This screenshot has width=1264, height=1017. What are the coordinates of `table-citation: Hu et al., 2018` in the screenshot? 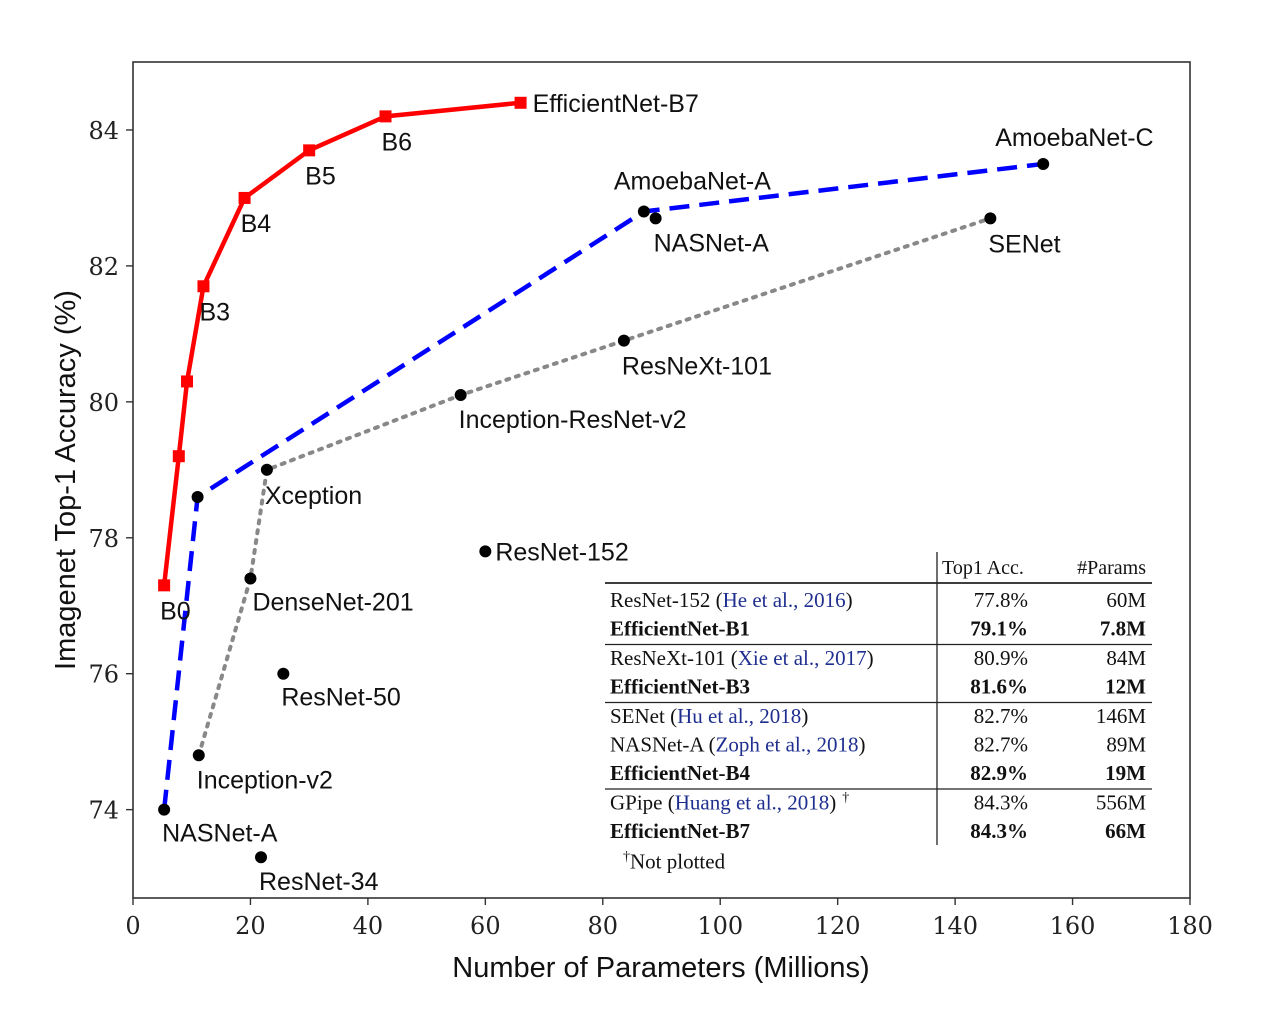 It's located at (739, 716).